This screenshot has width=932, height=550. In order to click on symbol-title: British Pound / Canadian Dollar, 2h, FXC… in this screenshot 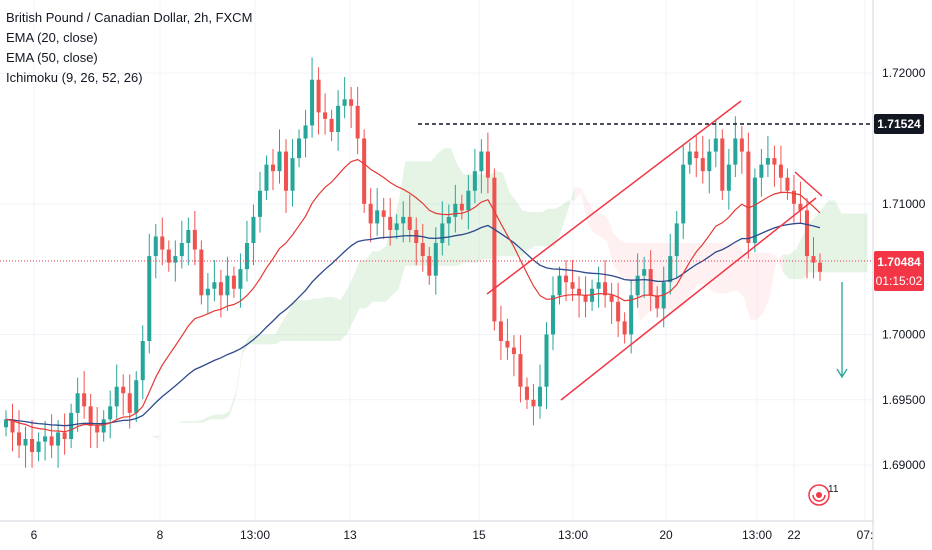, I will do `click(129, 17)`.